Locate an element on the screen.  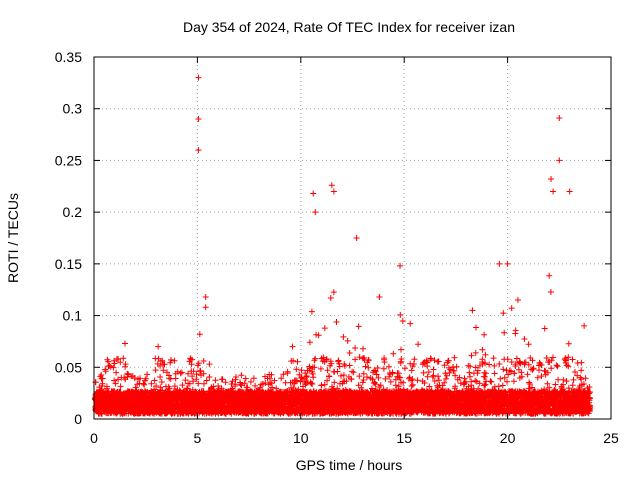
x-tick-label: 5 is located at coordinates (198, 438).